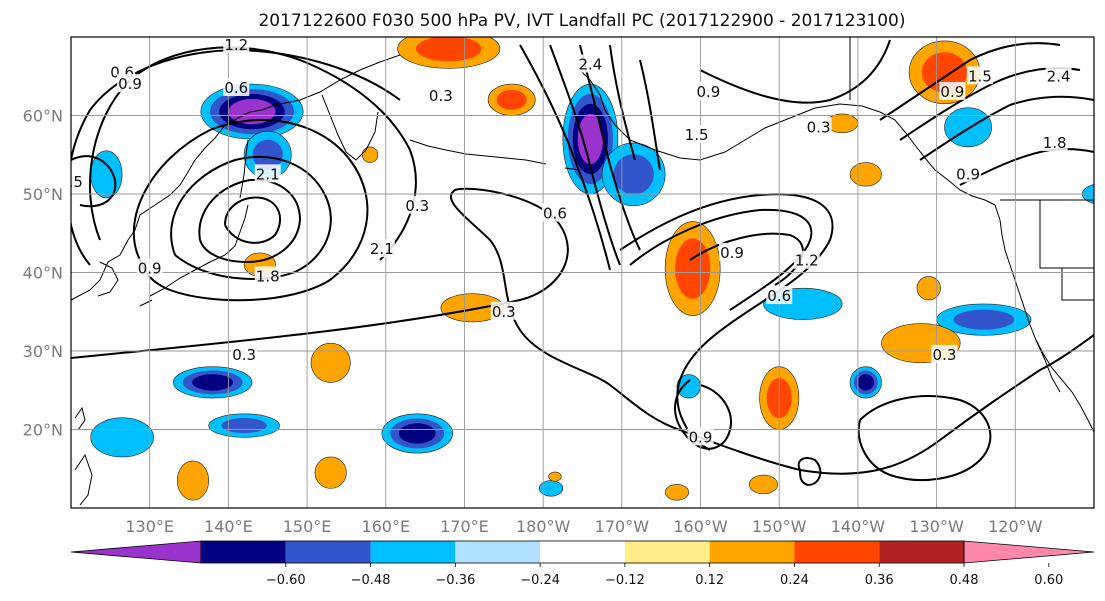 The image size is (1105, 601). I want to click on latitude-tick-label: 40°N, so click(43, 273).